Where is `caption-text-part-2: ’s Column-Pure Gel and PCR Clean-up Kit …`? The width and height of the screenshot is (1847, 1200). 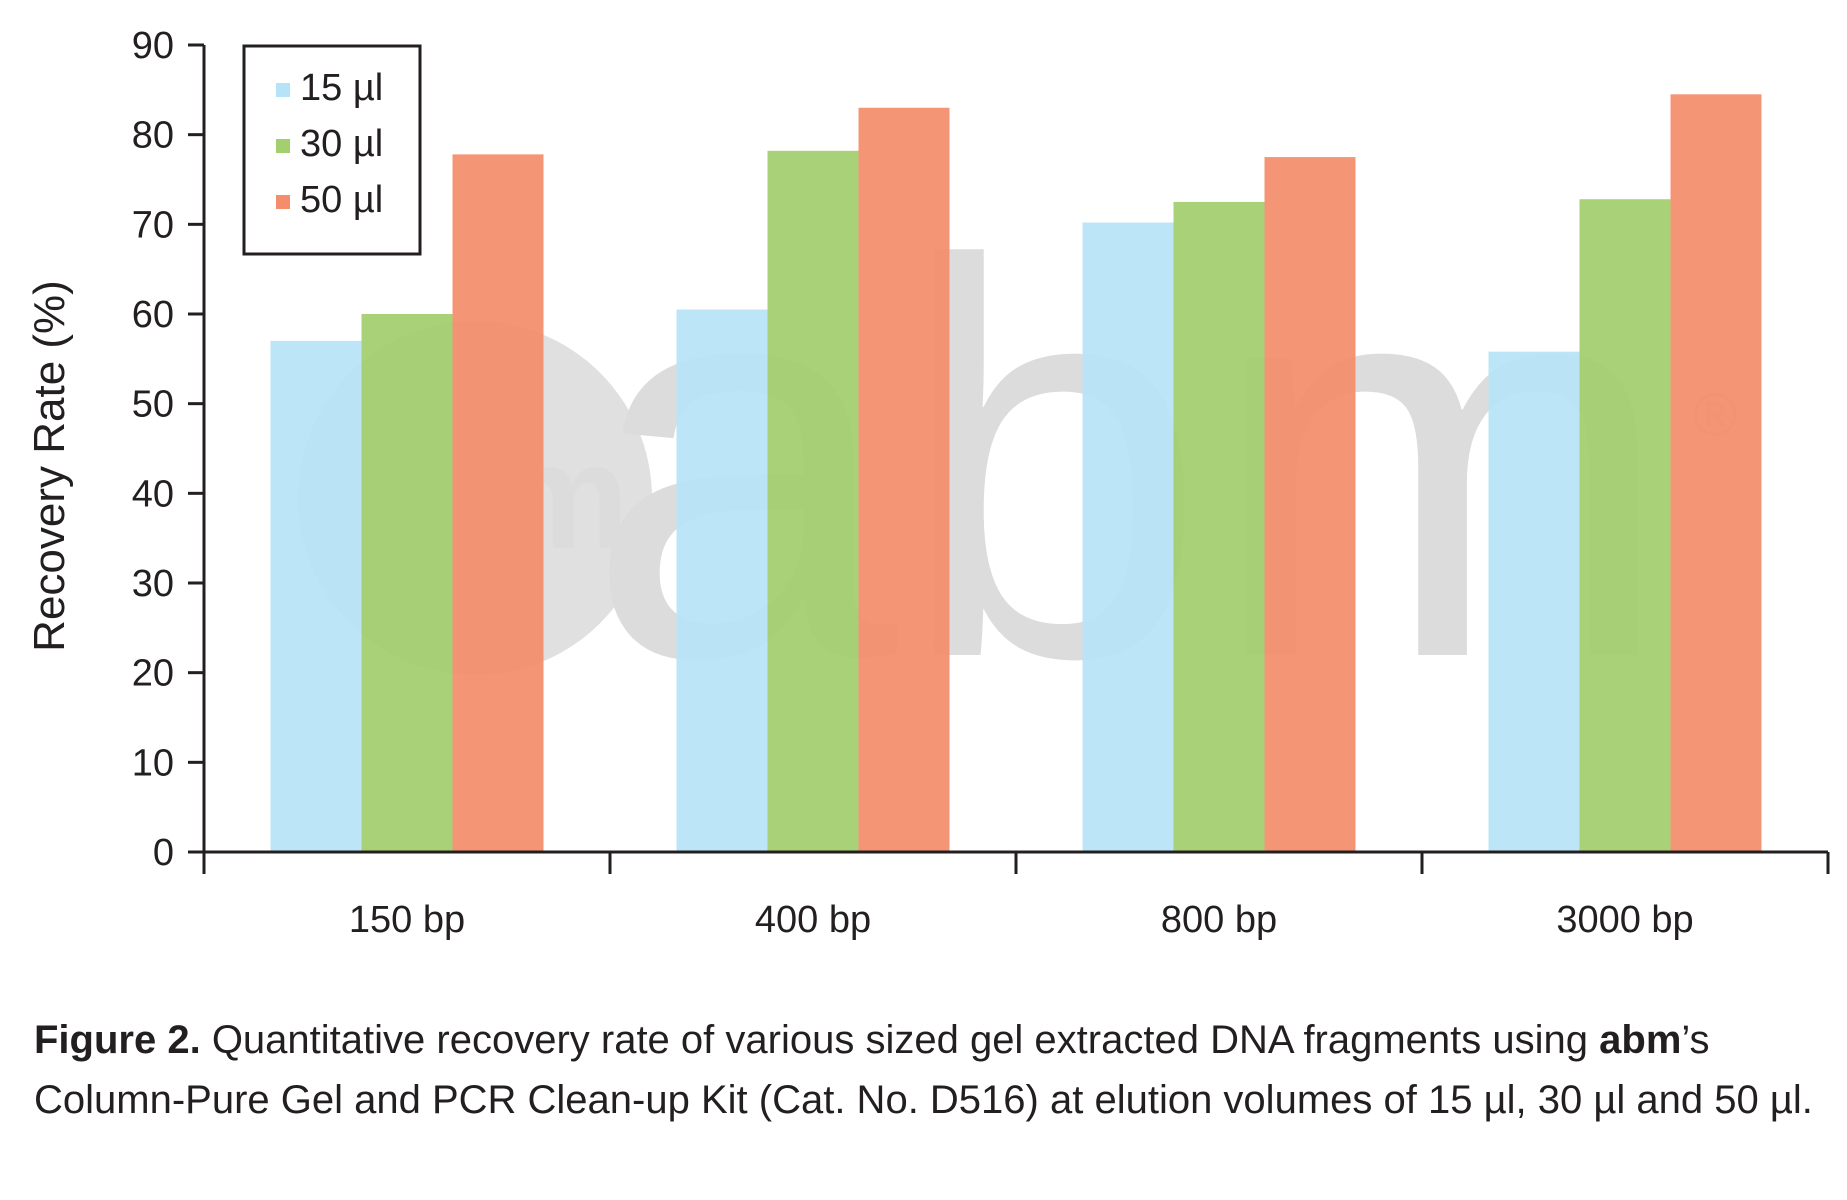
caption-text-part-2: ’s Column-Pure Gel and PCR Clean-up Kit … is located at coordinates (923, 1070).